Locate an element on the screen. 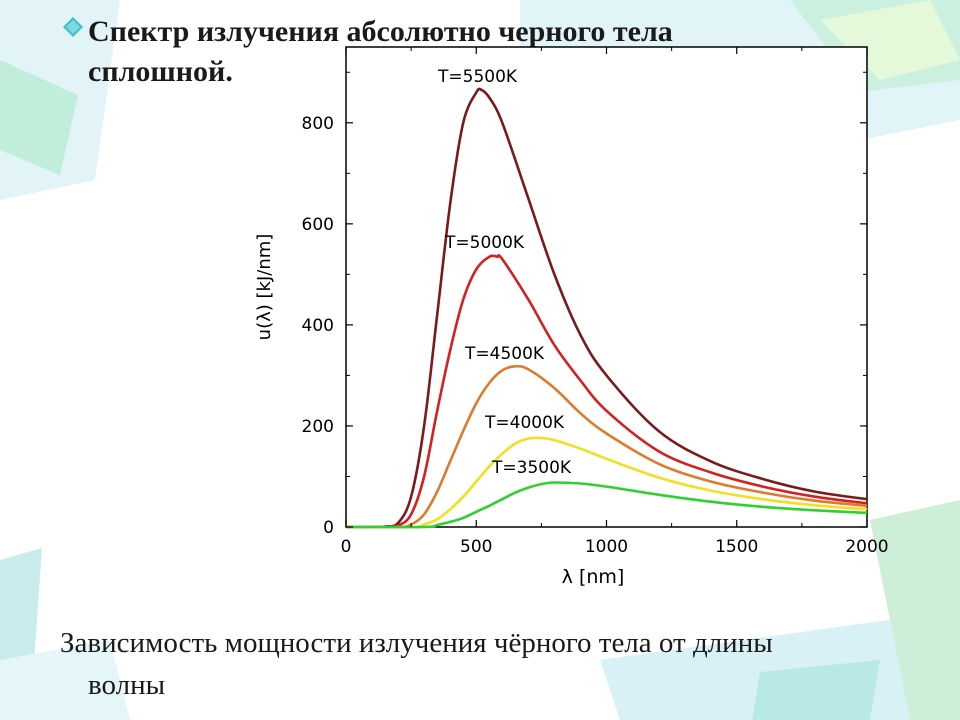 The height and width of the screenshot is (720, 960). y-tick-label: 600 is located at coordinates (318, 225).